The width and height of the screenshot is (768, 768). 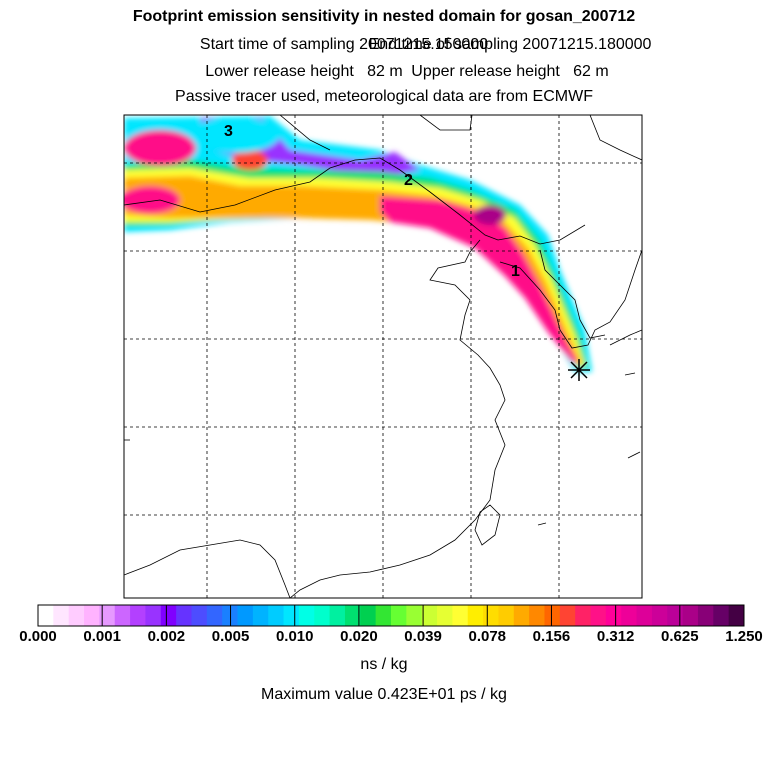 What do you see at coordinates (230, 636) in the screenshot?
I see `colorbar-tick-label: 0.005` at bounding box center [230, 636].